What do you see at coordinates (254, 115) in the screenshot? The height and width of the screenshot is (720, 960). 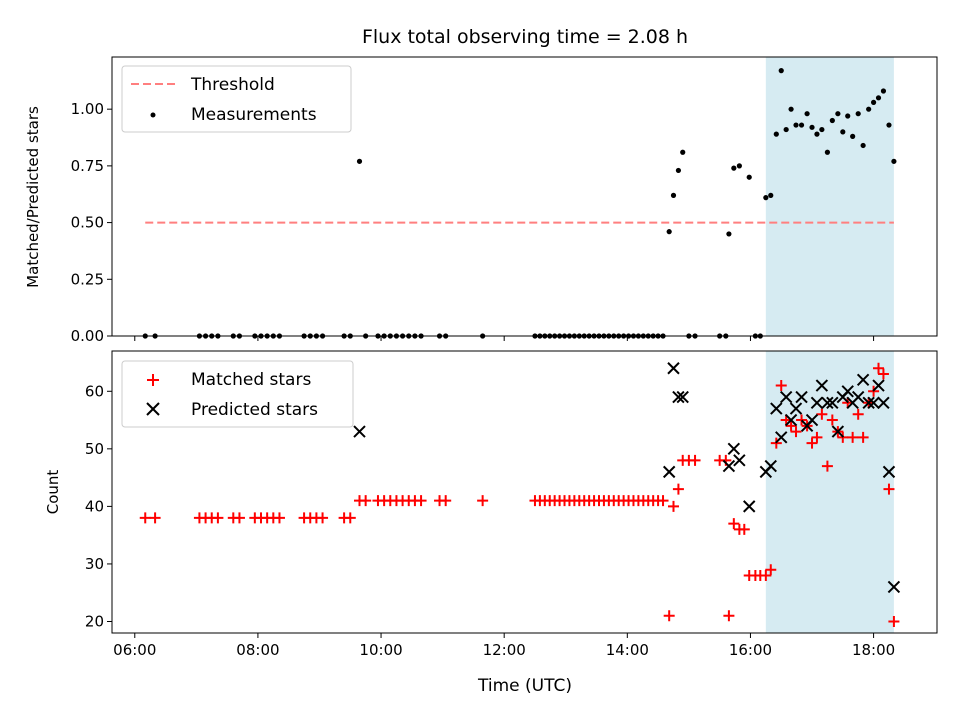 I see `legend-measurements-label: Measurements` at bounding box center [254, 115].